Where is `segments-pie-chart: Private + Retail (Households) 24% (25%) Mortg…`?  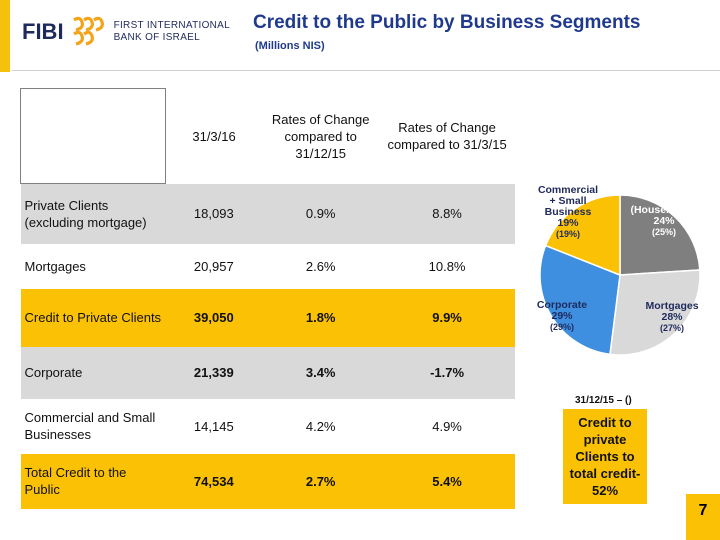
segments-pie-chart: Private + Retail (Households) 24% (25%) Mortg… is located at coordinates (619, 269).